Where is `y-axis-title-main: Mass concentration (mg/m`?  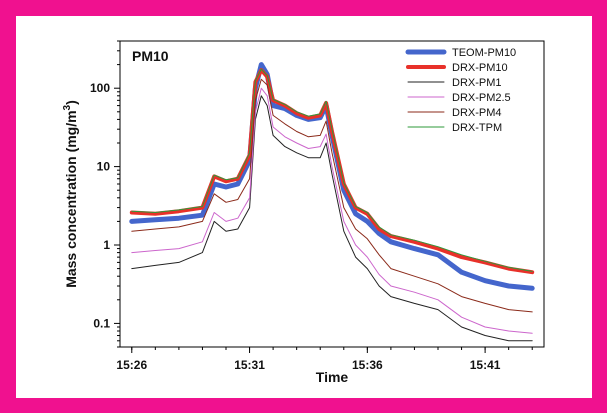 y-axis-title-main: Mass concentration (mg/m is located at coordinates (71, 198).